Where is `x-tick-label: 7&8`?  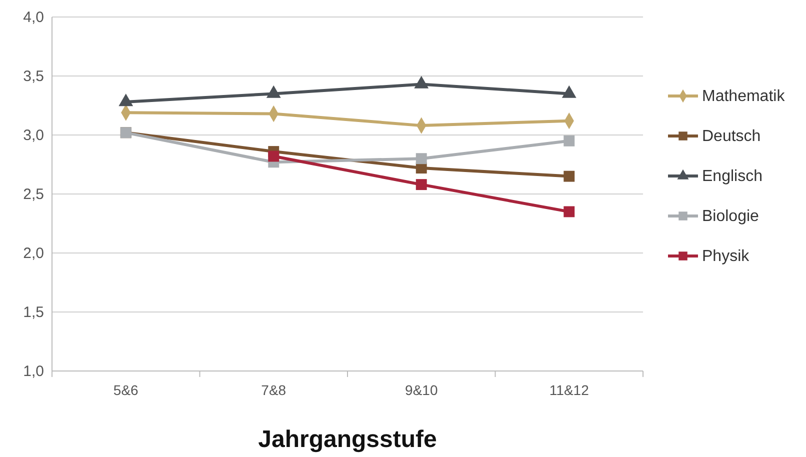
x-tick-label: 7&8 is located at coordinates (273, 390).